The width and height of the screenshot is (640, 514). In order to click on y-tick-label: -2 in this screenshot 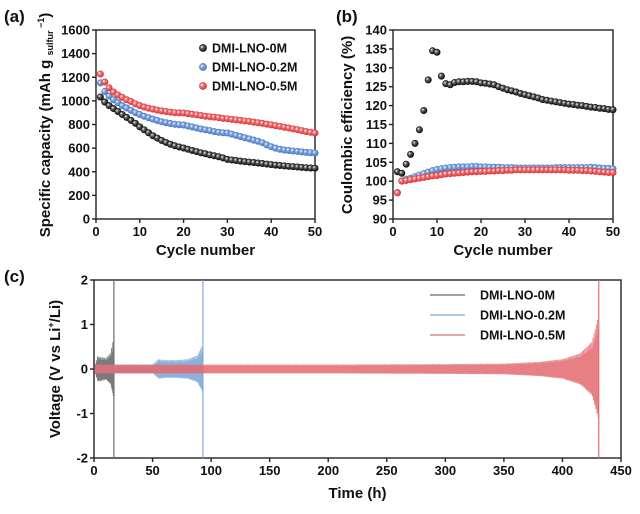, I will do `click(82, 458)`.